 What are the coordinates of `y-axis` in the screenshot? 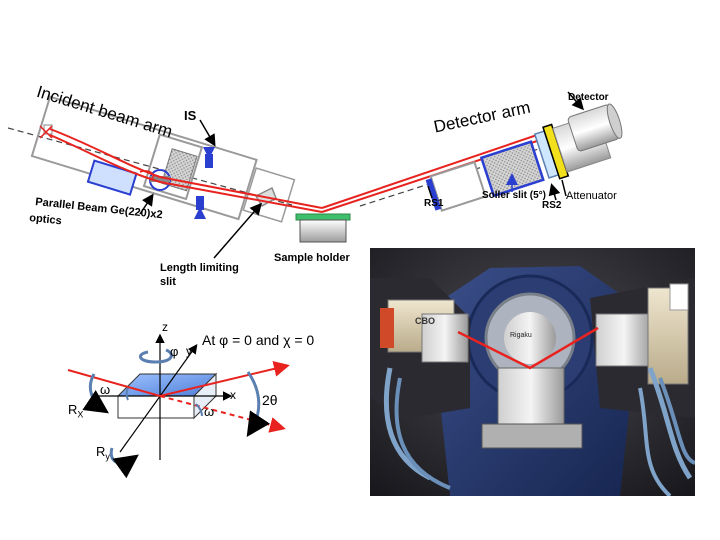 It's located at (158, 398).